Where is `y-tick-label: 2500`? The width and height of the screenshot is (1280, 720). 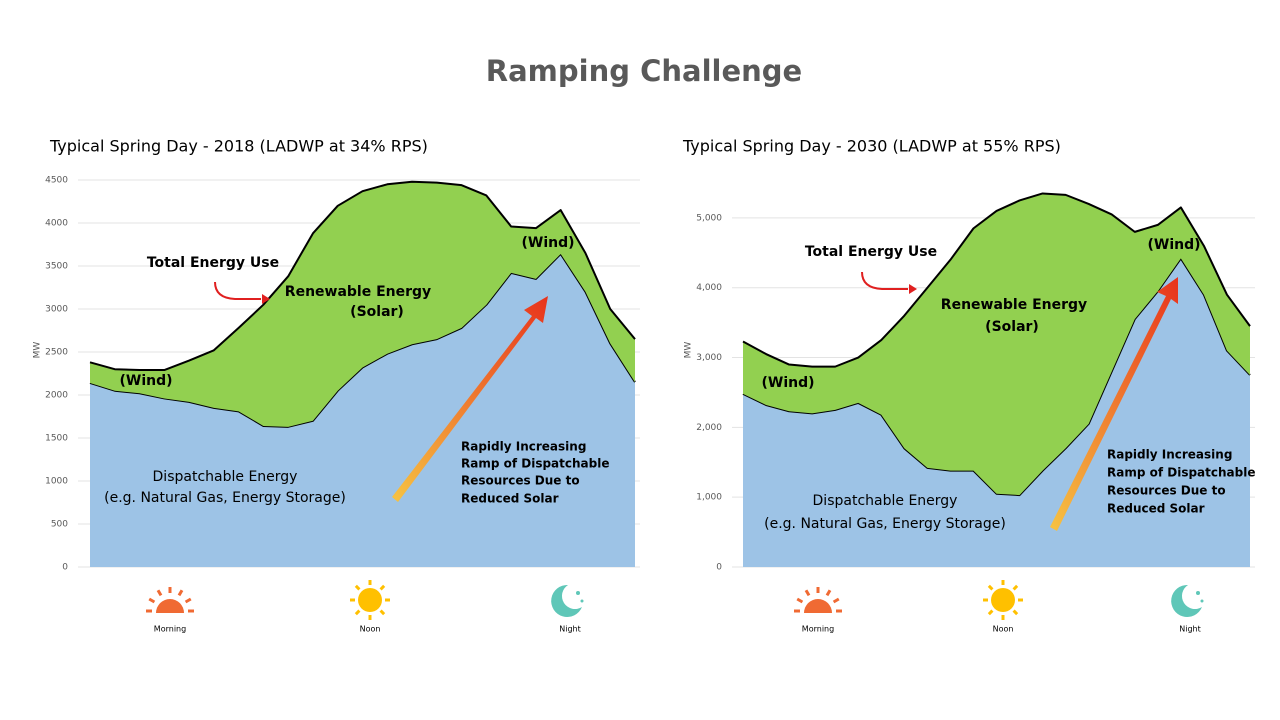 y-tick-label: 2500 is located at coordinates (56, 353).